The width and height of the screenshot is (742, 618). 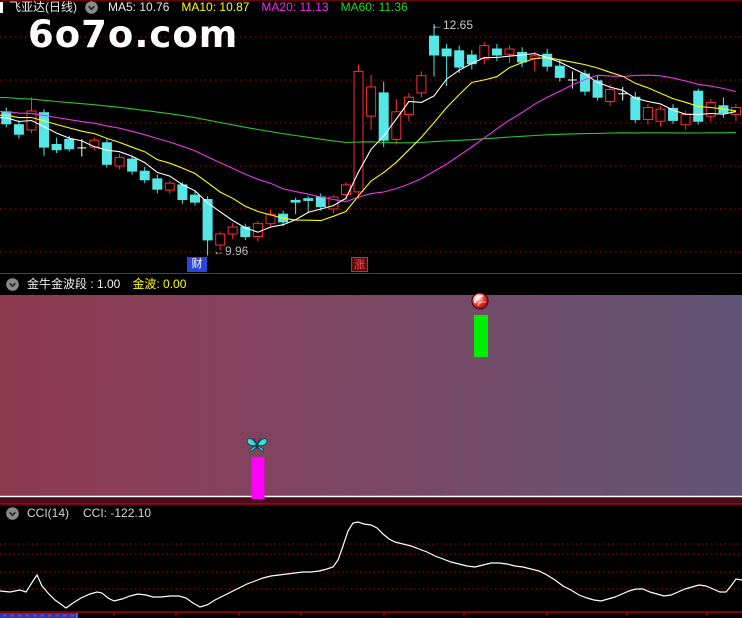 What do you see at coordinates (231, 251) in the screenshot?
I see `low-price-annotation: ←9.96` at bounding box center [231, 251].